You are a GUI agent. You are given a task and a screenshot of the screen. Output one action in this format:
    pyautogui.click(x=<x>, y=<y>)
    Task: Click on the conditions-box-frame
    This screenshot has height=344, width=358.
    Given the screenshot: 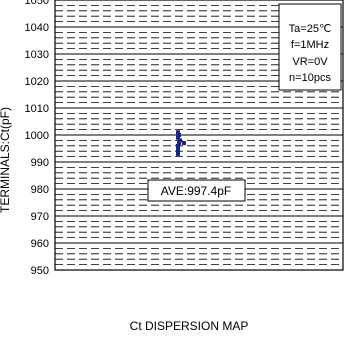 What is the action you would take?
    pyautogui.click(x=310, y=47)
    